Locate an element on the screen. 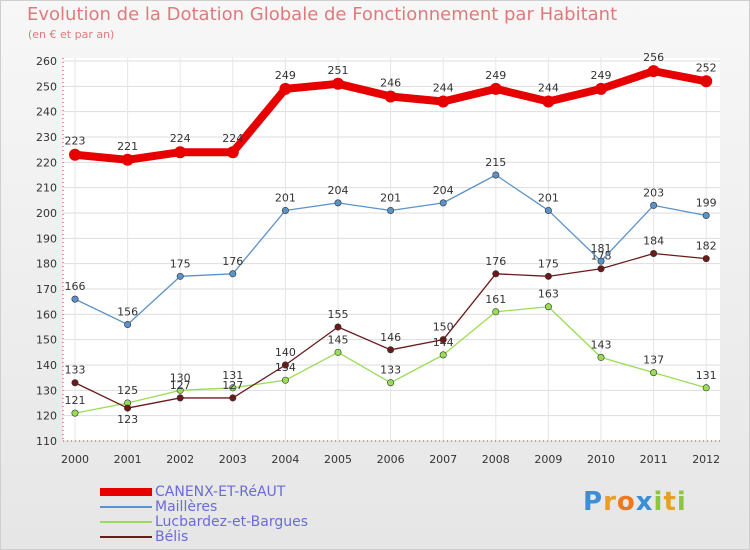 This screenshot has height=550, width=750. data-label: 143 is located at coordinates (601, 344).